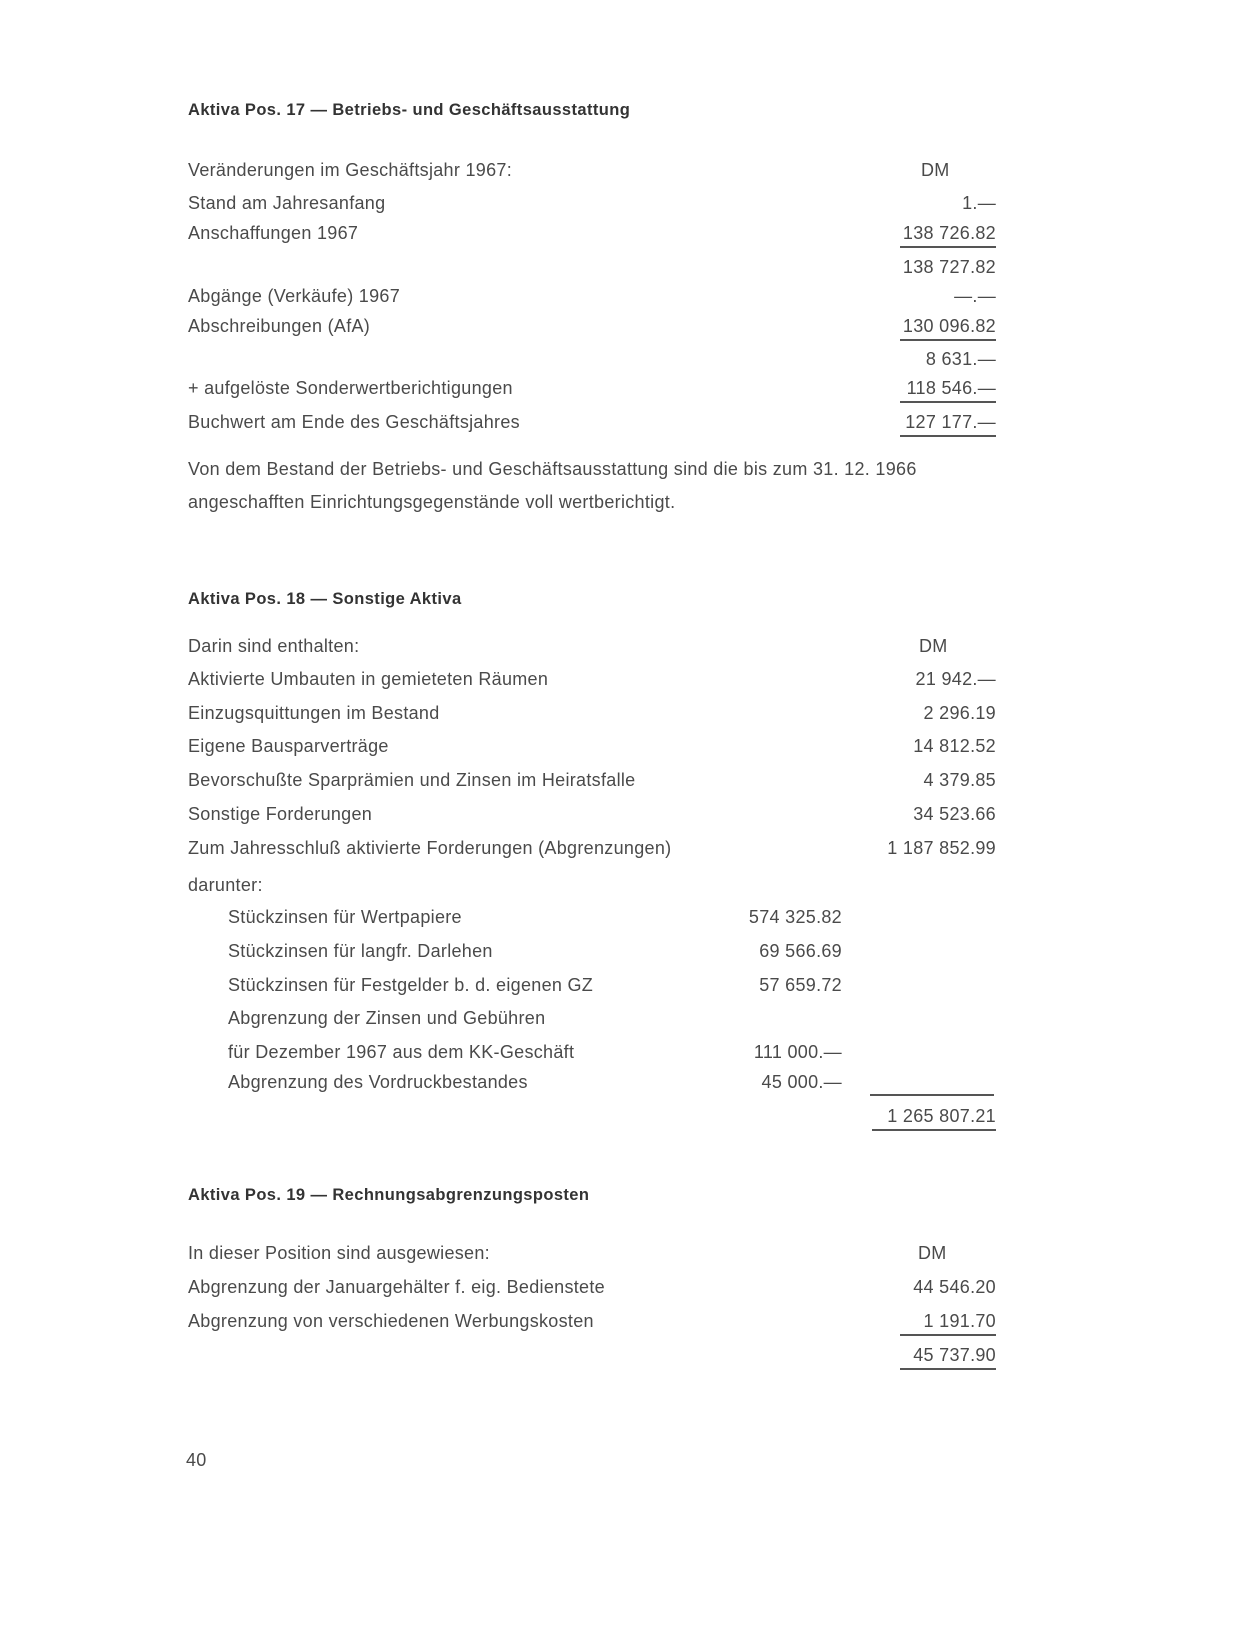 The height and width of the screenshot is (1649, 1243). What do you see at coordinates (932, 1253) in the screenshot?
I see `pos19-currency: DM` at bounding box center [932, 1253].